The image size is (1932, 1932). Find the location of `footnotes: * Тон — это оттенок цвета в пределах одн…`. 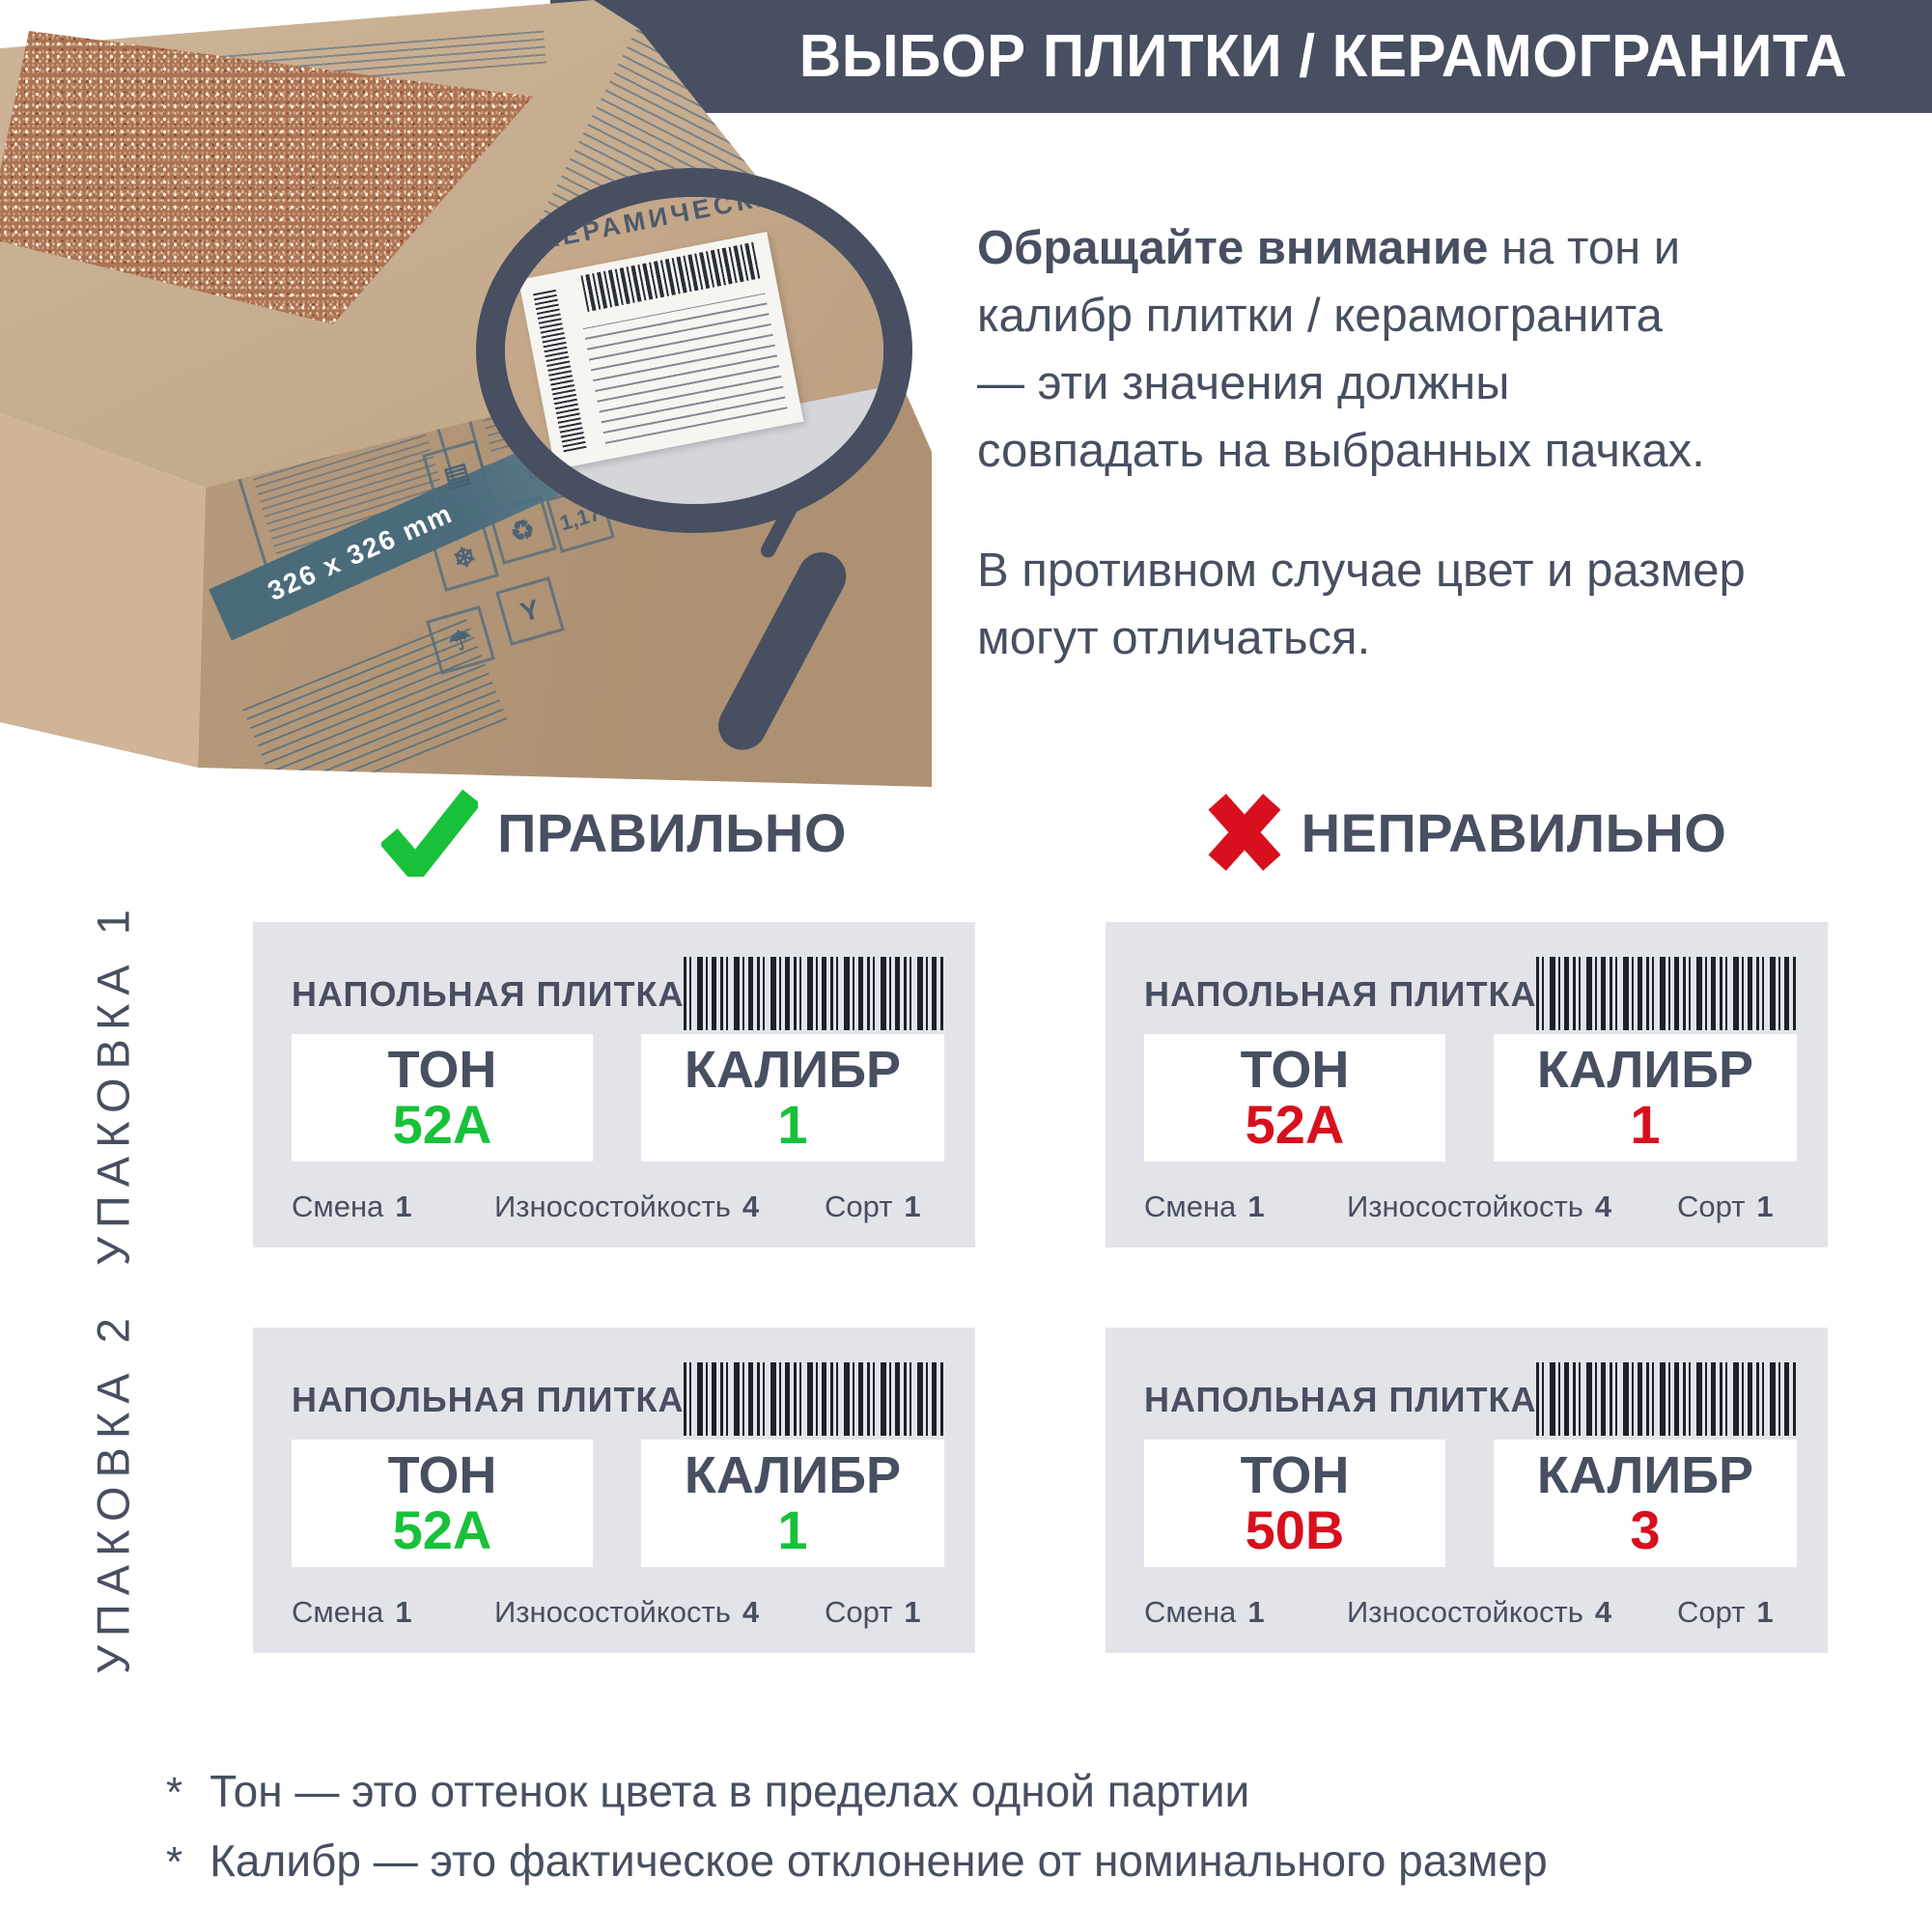

footnotes: * Тон — это оттенок цвета в пределах одн… is located at coordinates (987, 1835).